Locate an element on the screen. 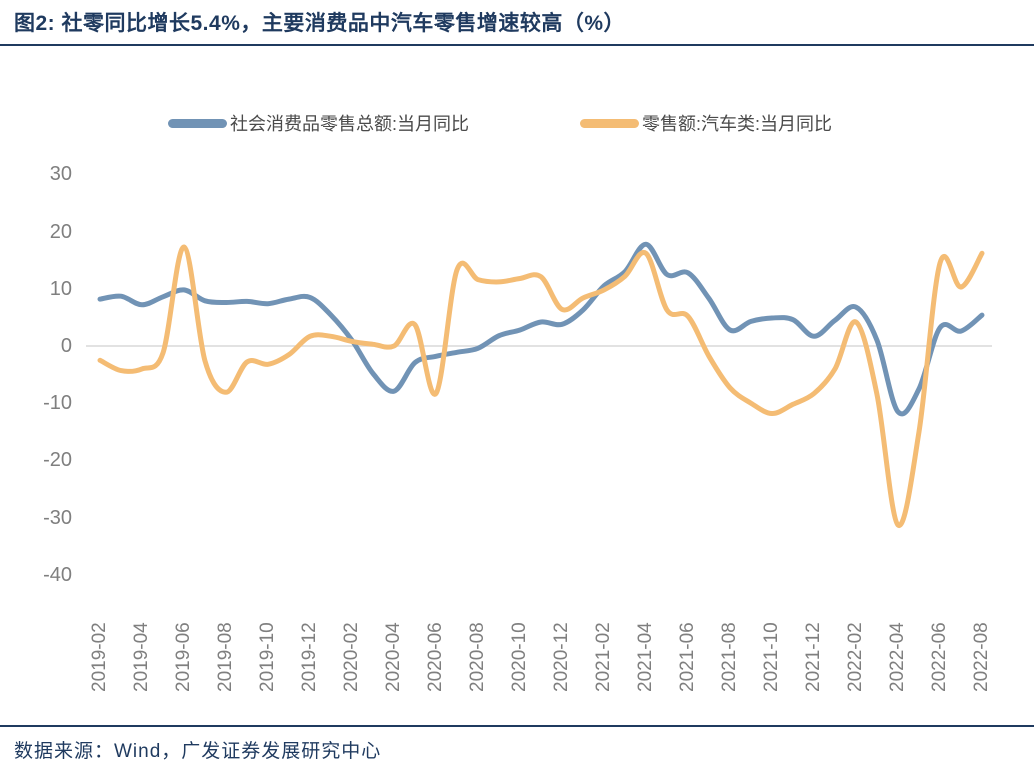 The width and height of the screenshot is (1034, 779). x-tick-label: 2019-10 is located at coordinates (267, 657).